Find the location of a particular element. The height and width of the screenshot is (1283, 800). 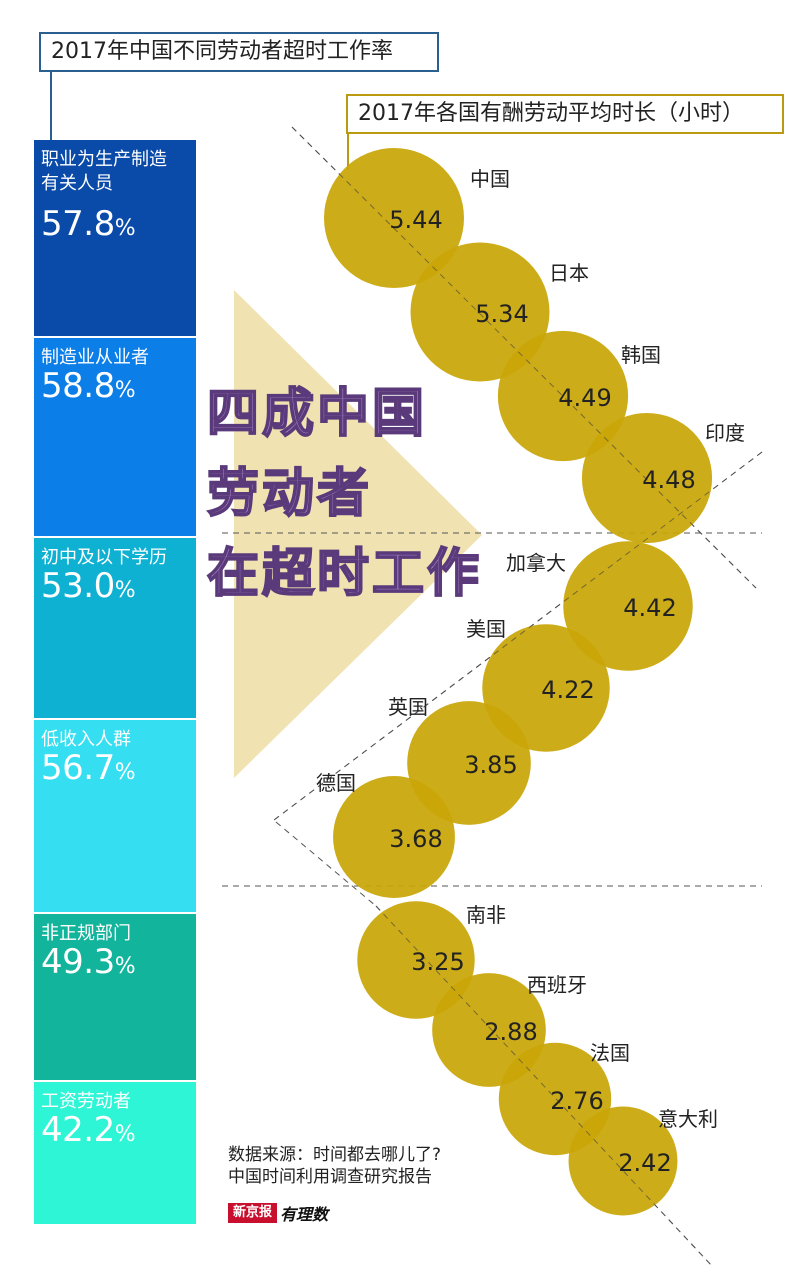

segment-value: 53.0% is located at coordinates (88, 586).